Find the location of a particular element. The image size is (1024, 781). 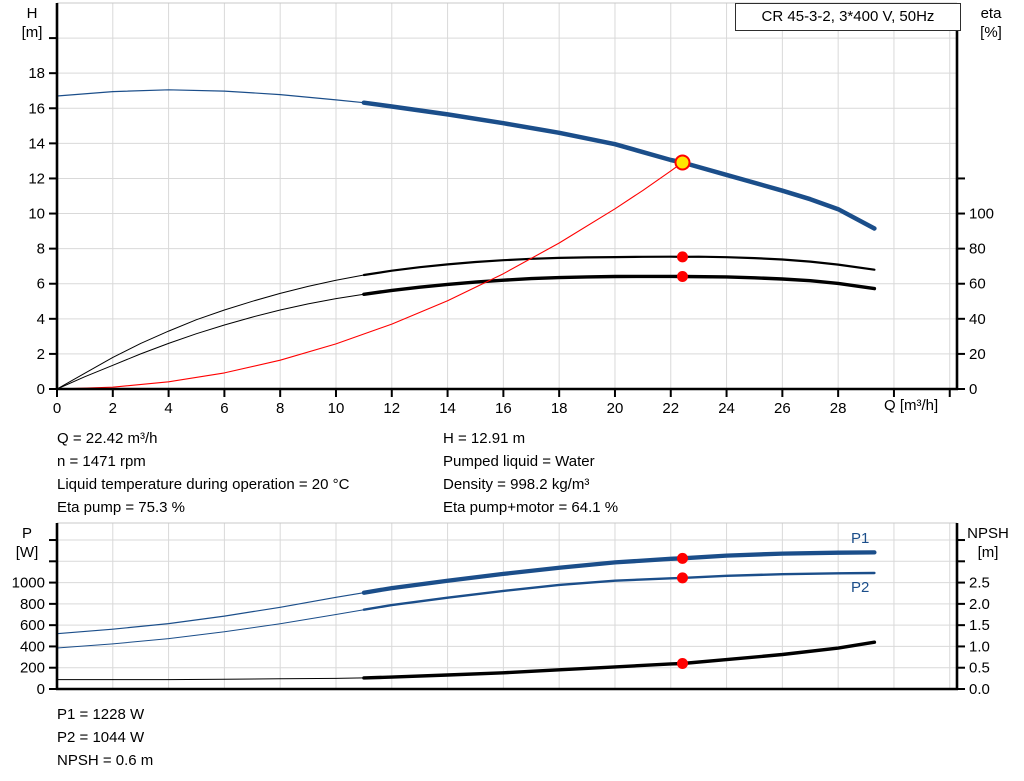

y-right-tick-label: 40 is located at coordinates (977, 319).